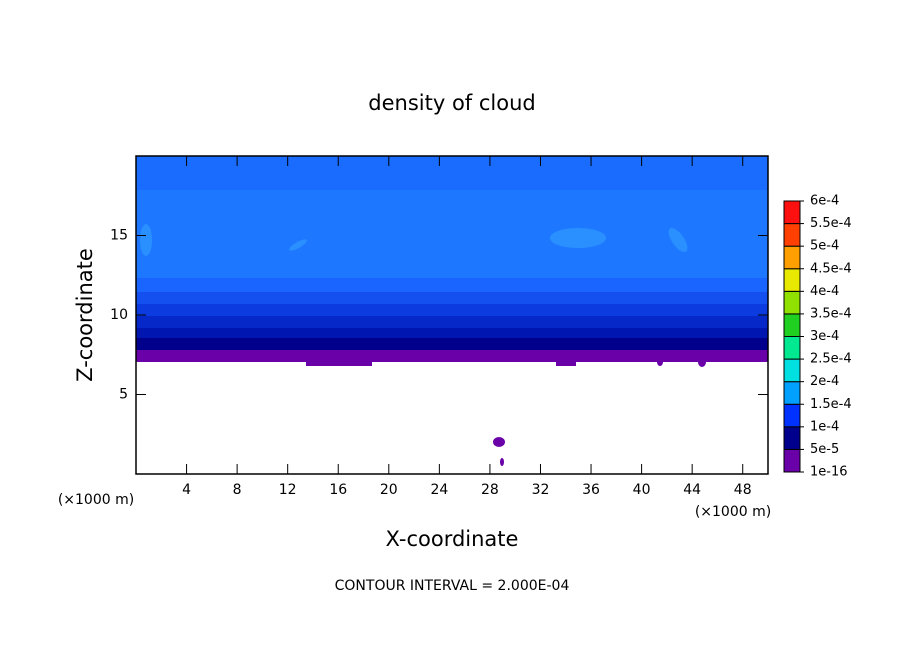 This screenshot has height=654, width=904. Describe the element at coordinates (733, 512) in the screenshot. I see `x-units: (×1000 m)` at that location.